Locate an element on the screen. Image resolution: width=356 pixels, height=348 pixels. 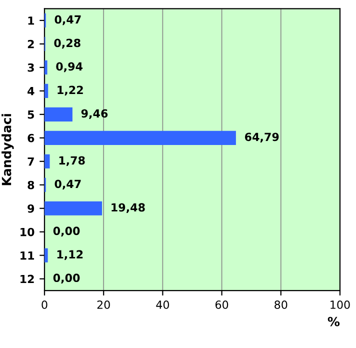
y-tick-label: 6 is located at coordinates (31, 138).